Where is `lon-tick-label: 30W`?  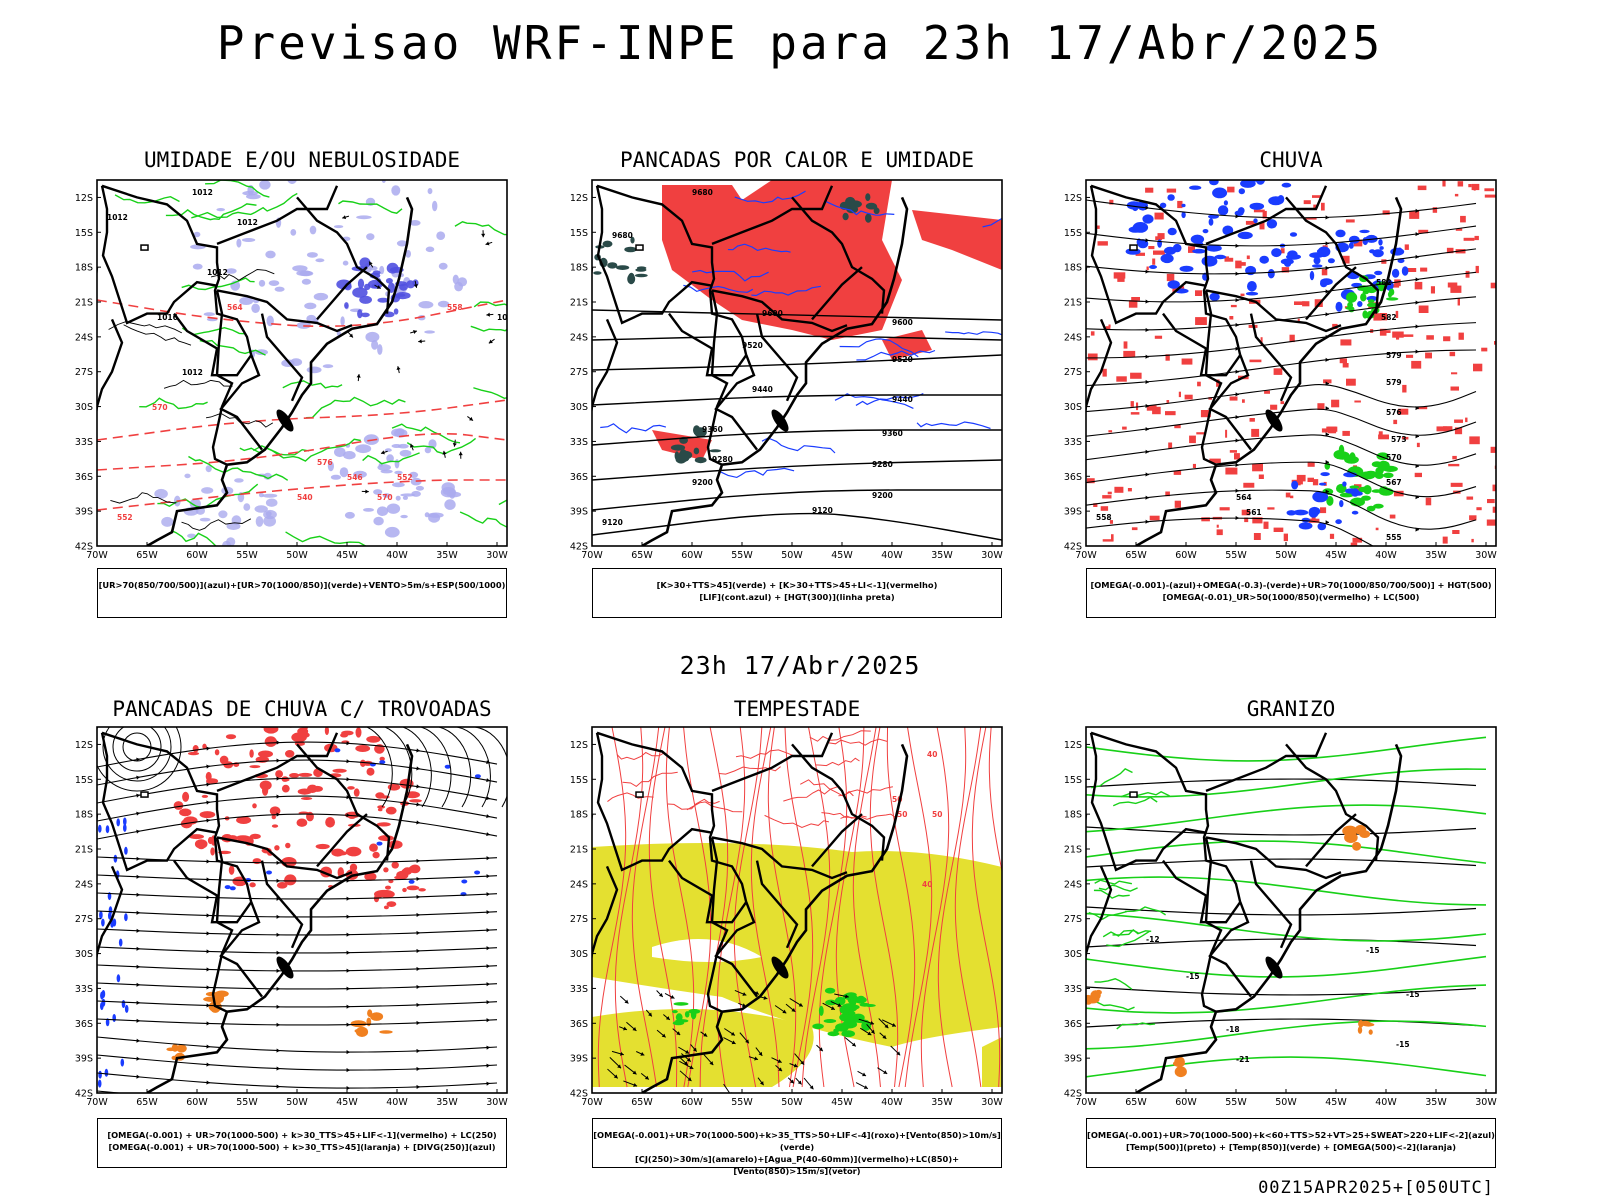
lon-tick-label: 30W is located at coordinates (497, 555).